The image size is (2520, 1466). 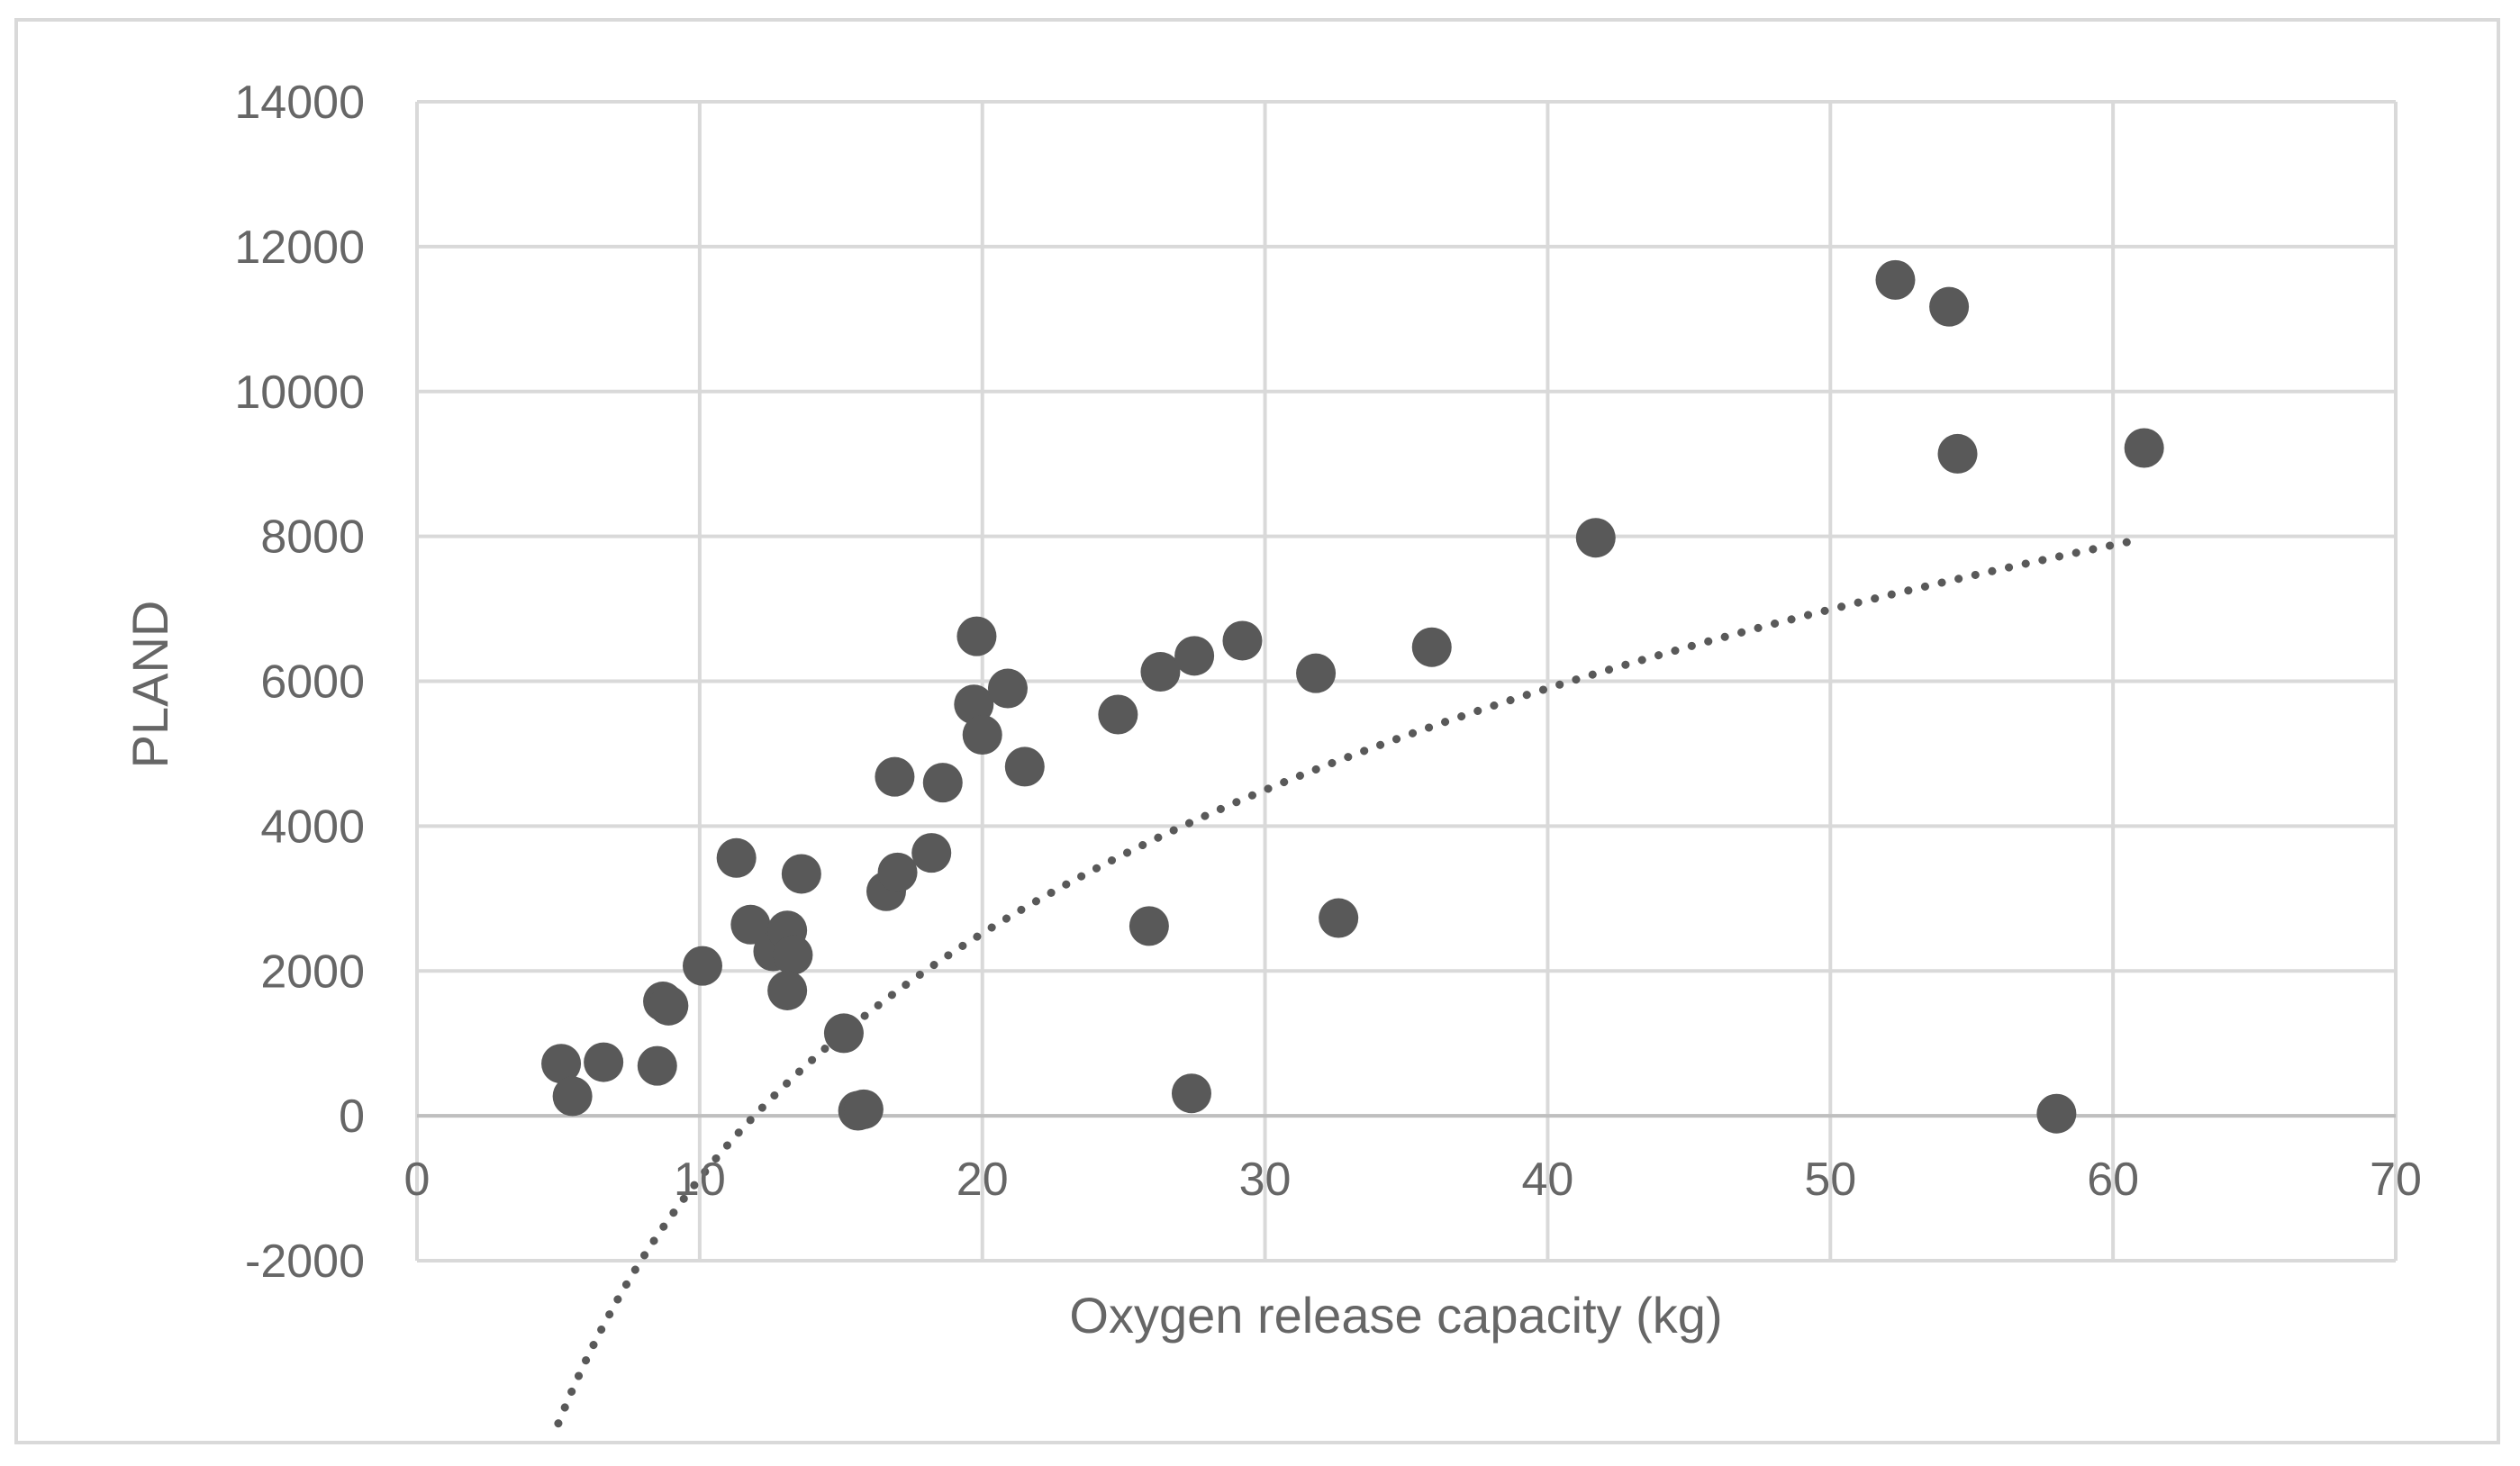 What do you see at coordinates (305, 1262) in the screenshot?
I see `y-tick-label: -2000` at bounding box center [305, 1262].